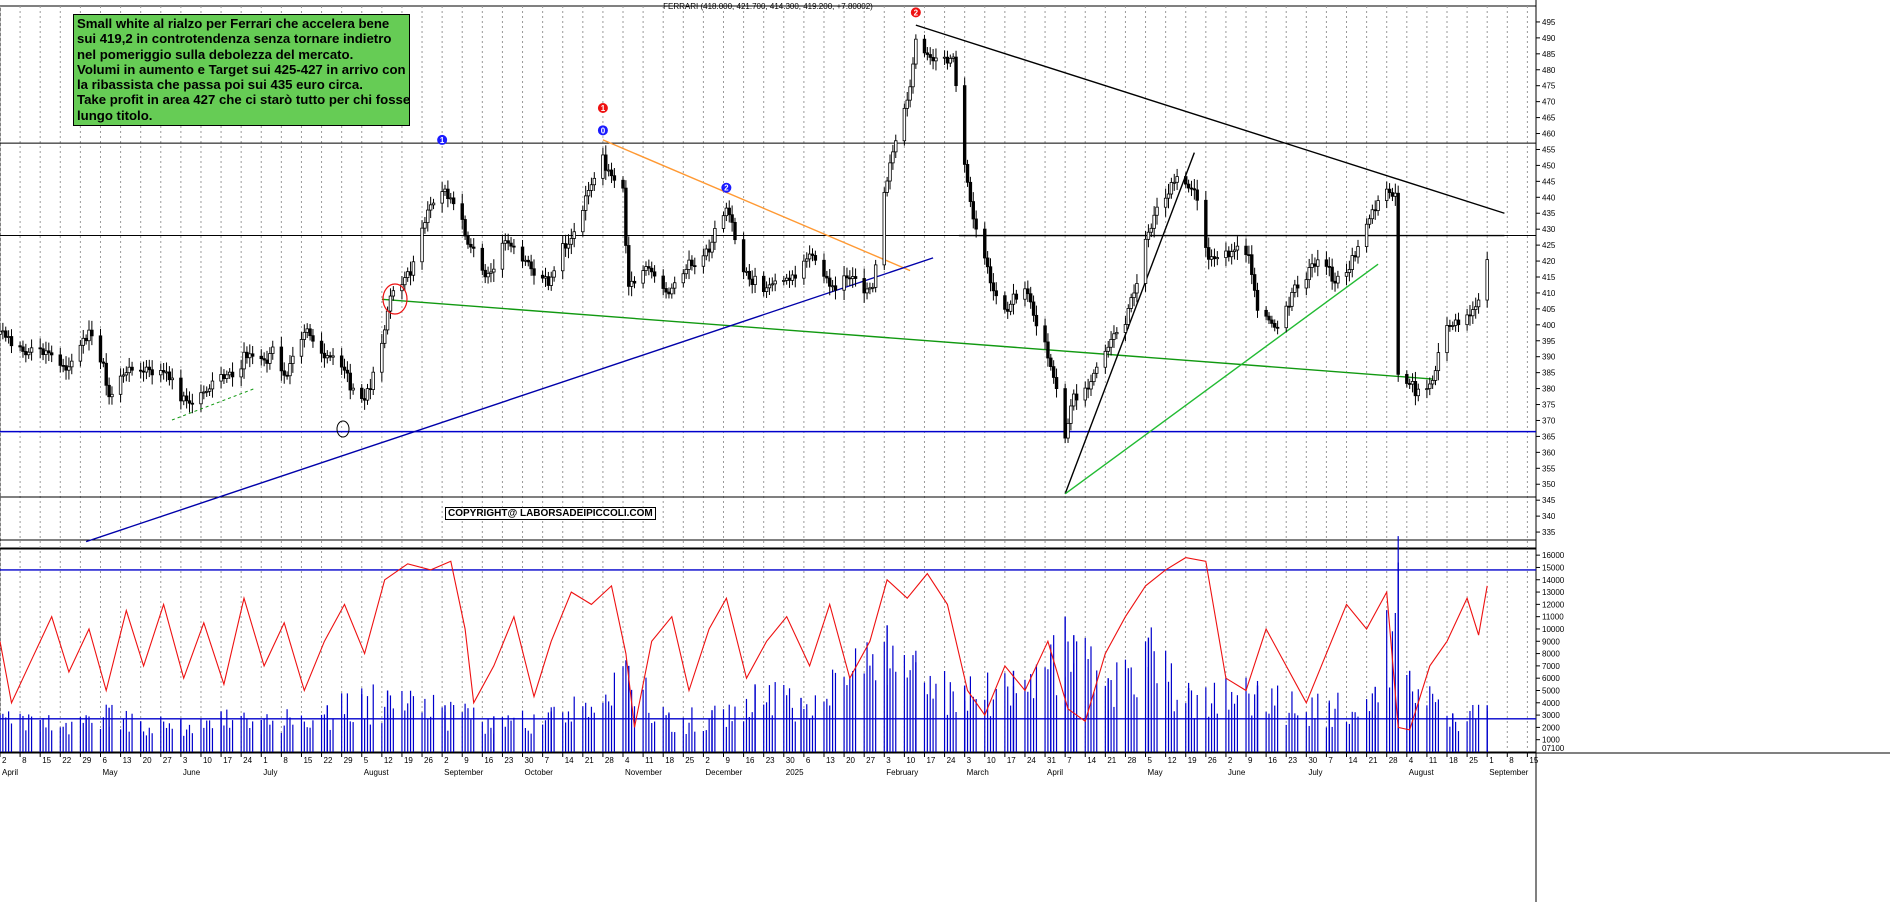 The height and width of the screenshot is (902, 1890). What do you see at coordinates (46, 760) in the screenshot?
I see `date-tick-label: 15` at bounding box center [46, 760].